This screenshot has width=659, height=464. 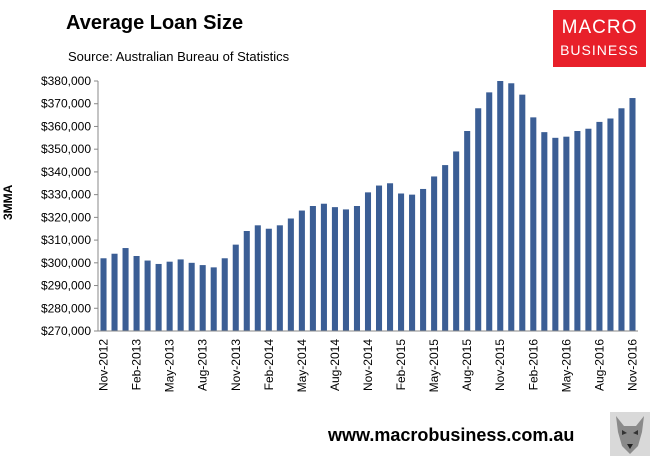 What do you see at coordinates (179, 56) in the screenshot?
I see `chart-subtitle: Source: Australian Bureau of Statistics` at bounding box center [179, 56].